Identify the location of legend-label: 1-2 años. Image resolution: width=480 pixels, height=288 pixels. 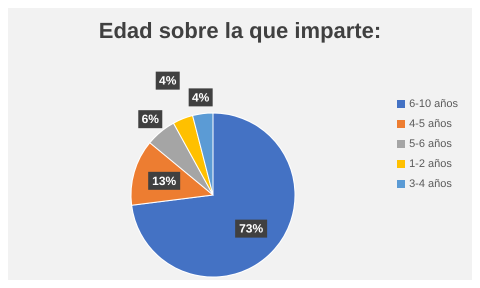
(430, 164).